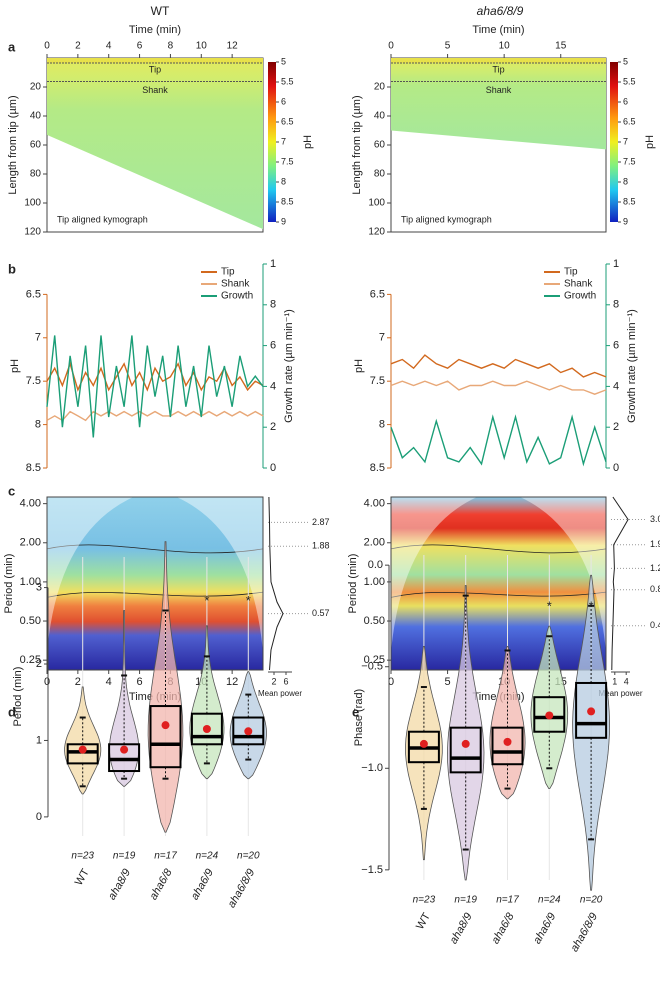  I want to click on colorbar-tick-label: 9, so click(283, 221).